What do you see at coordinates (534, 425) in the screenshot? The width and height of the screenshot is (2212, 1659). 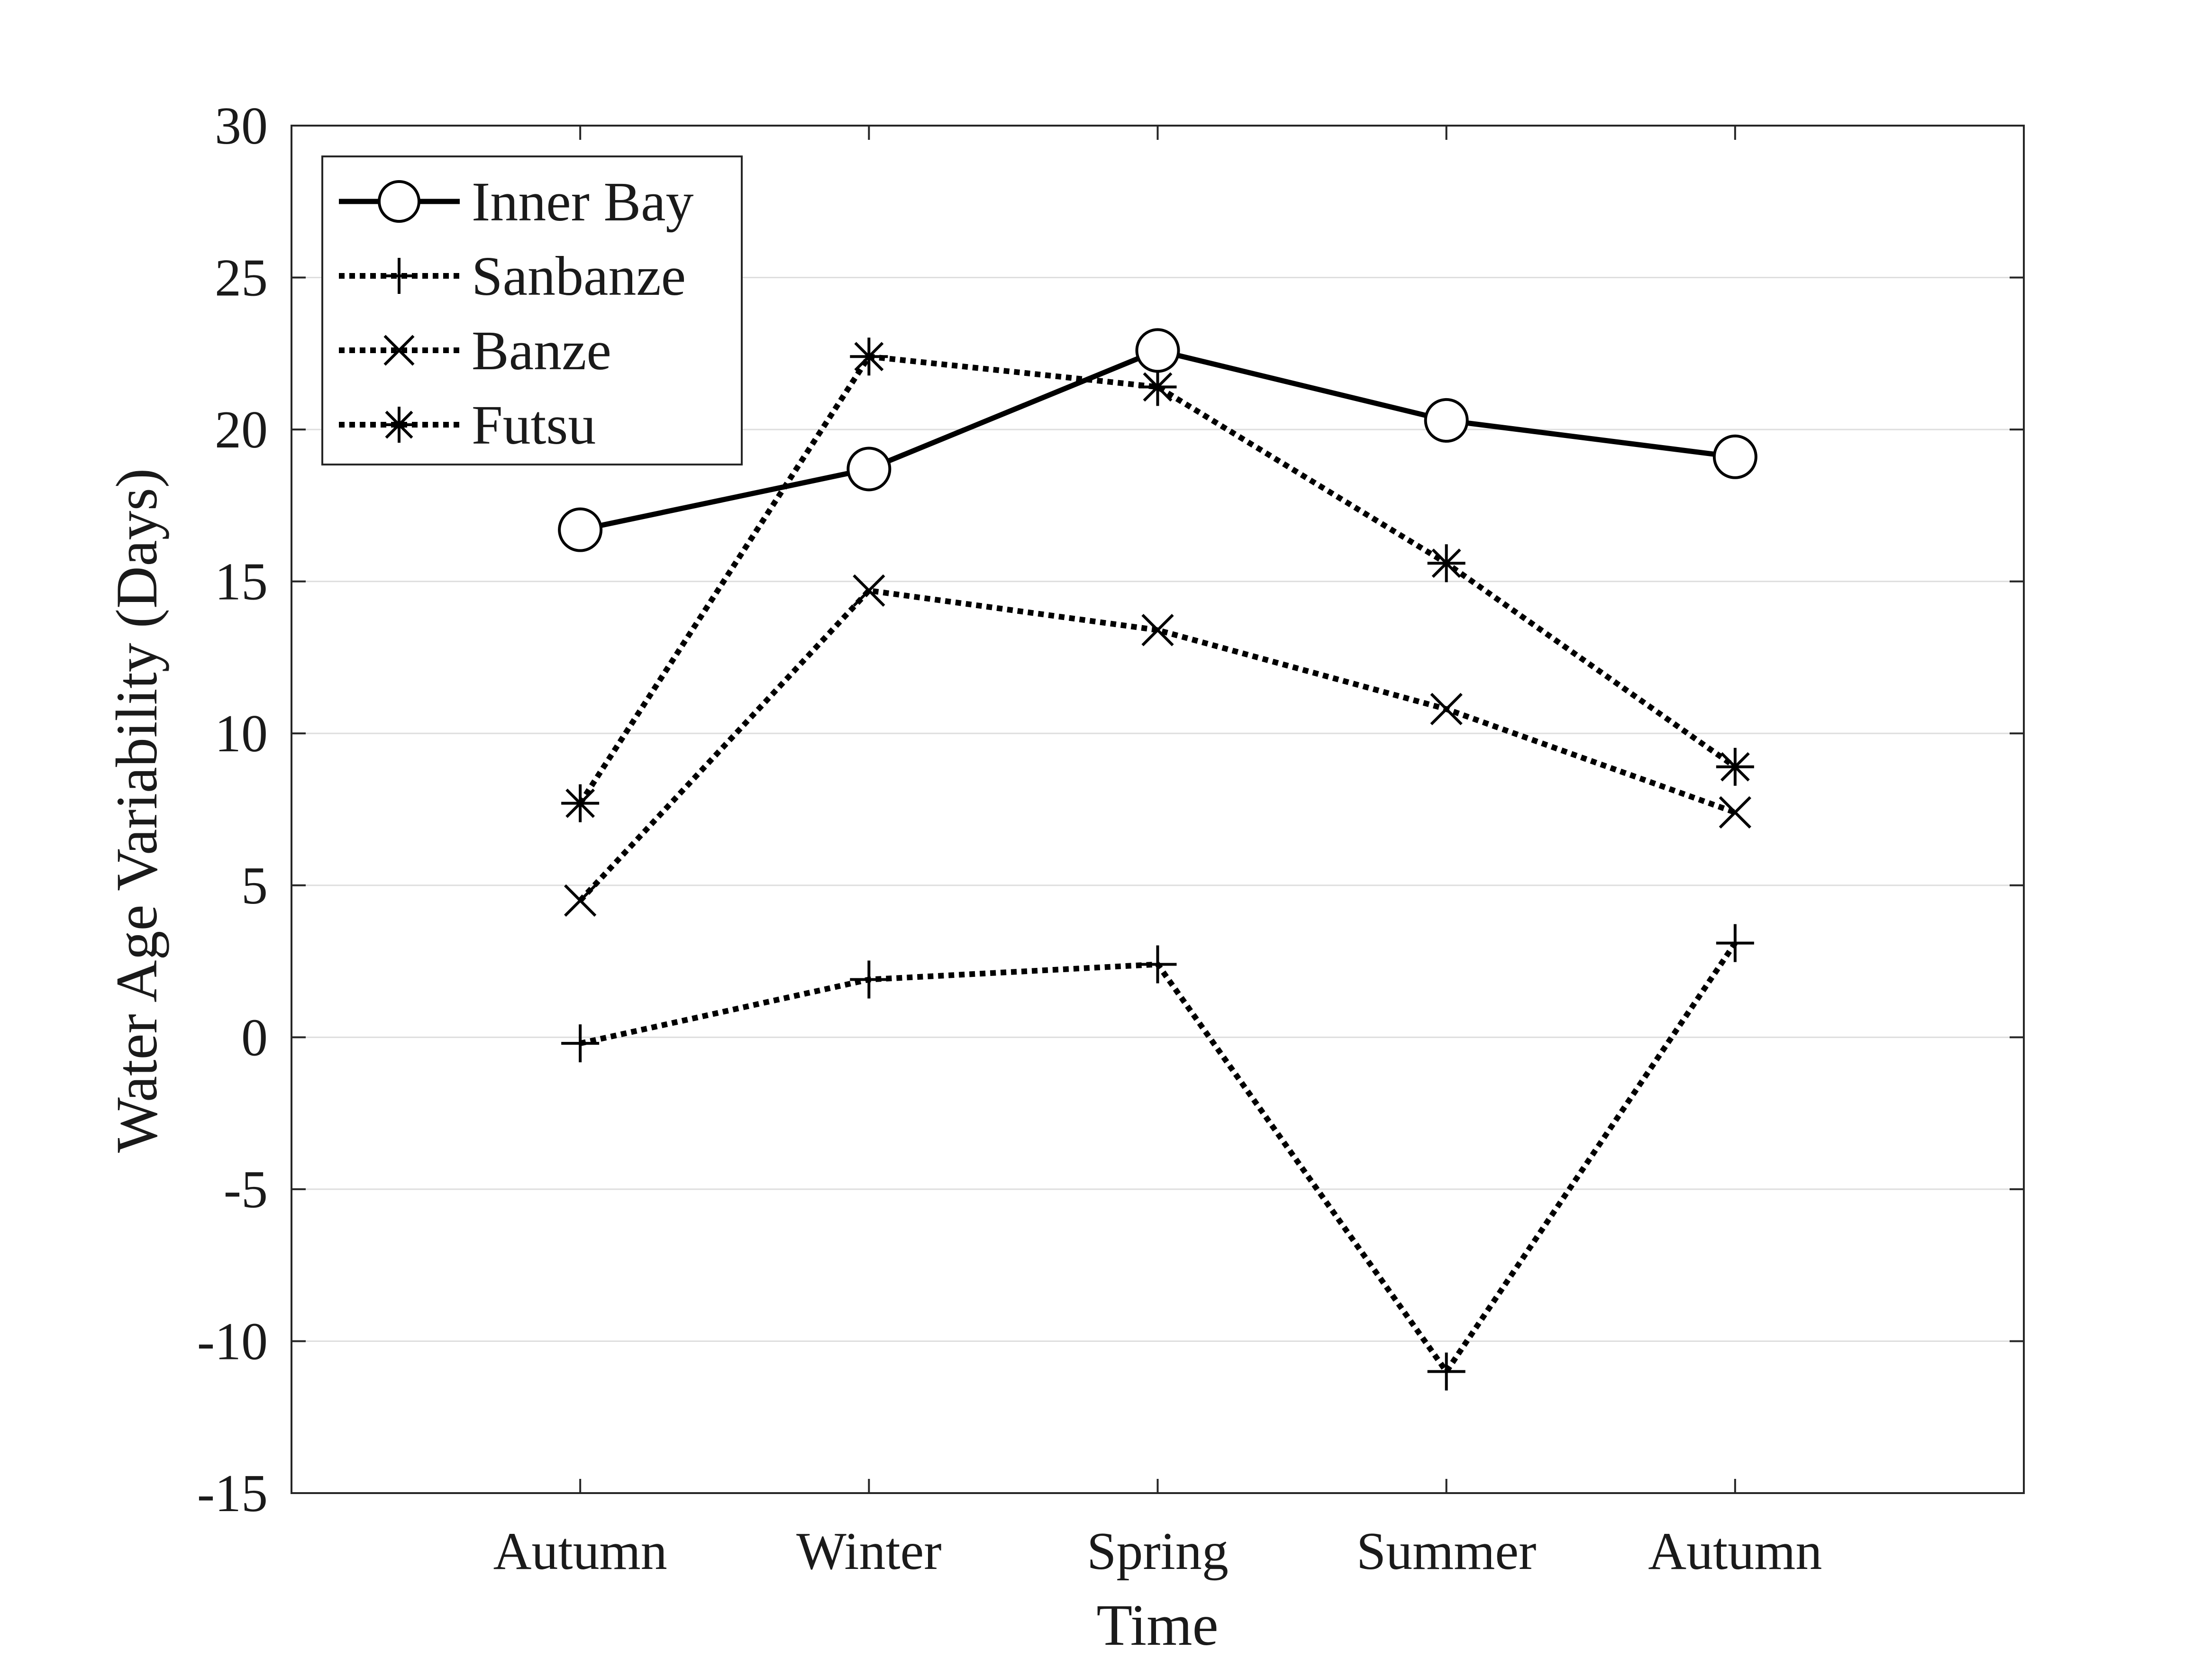 I see `legend-label: Futsu` at bounding box center [534, 425].